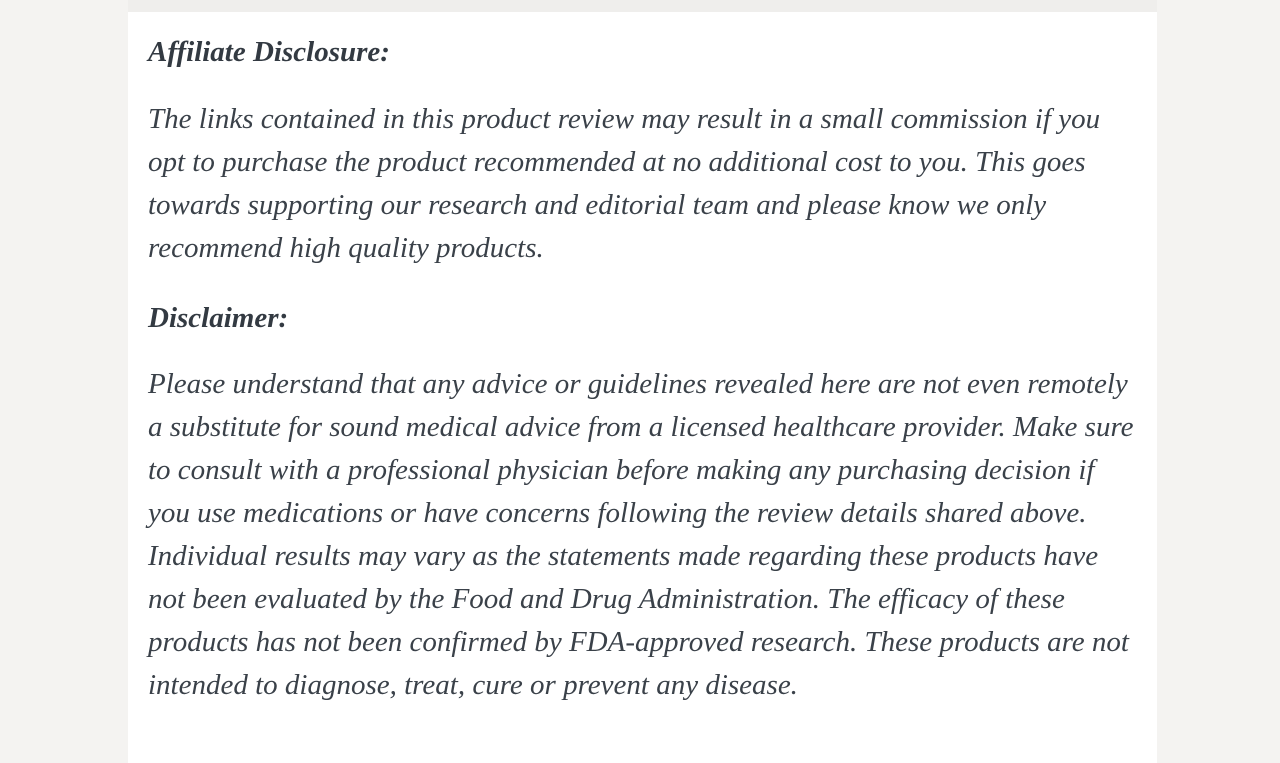 Image resolution: width=1280 pixels, height=763 pixels. What do you see at coordinates (269, 52) in the screenshot?
I see `affiliate-disclosure-heading: Affiliate Disclosure:` at bounding box center [269, 52].